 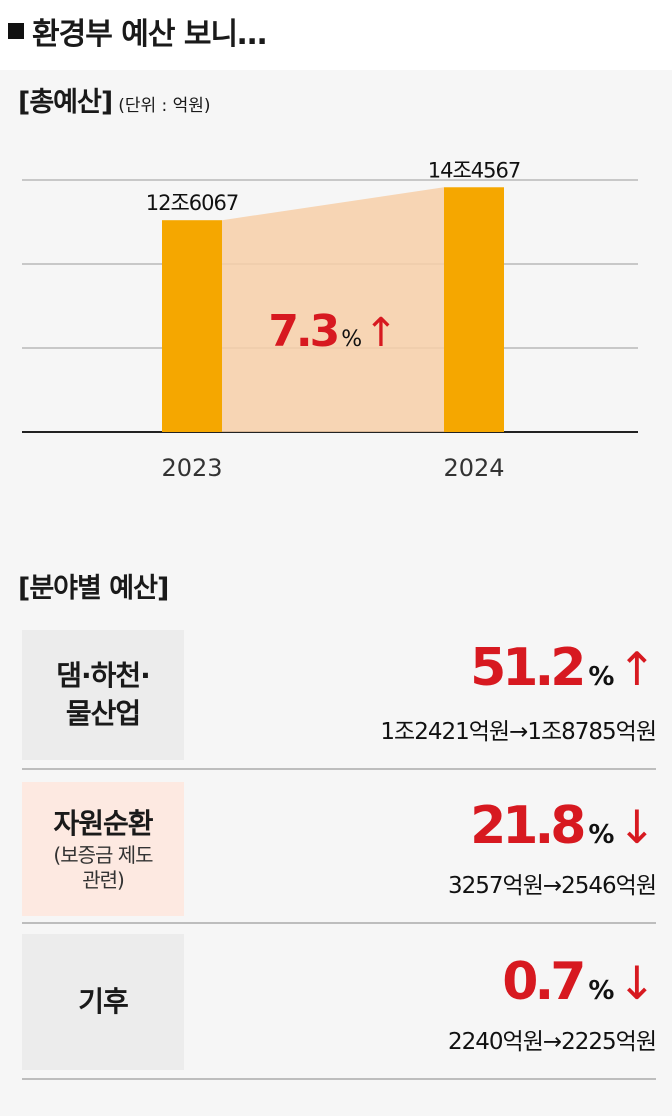 What do you see at coordinates (552, 1042) in the screenshot?
I see `sector-change-amount: 2240억원→2225억원` at bounding box center [552, 1042].